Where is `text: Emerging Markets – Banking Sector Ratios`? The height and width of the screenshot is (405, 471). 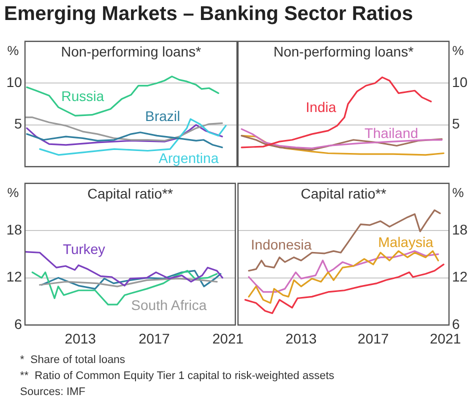 text: Emerging Markets – Banking Sector Ratios is located at coordinates (209, 14).